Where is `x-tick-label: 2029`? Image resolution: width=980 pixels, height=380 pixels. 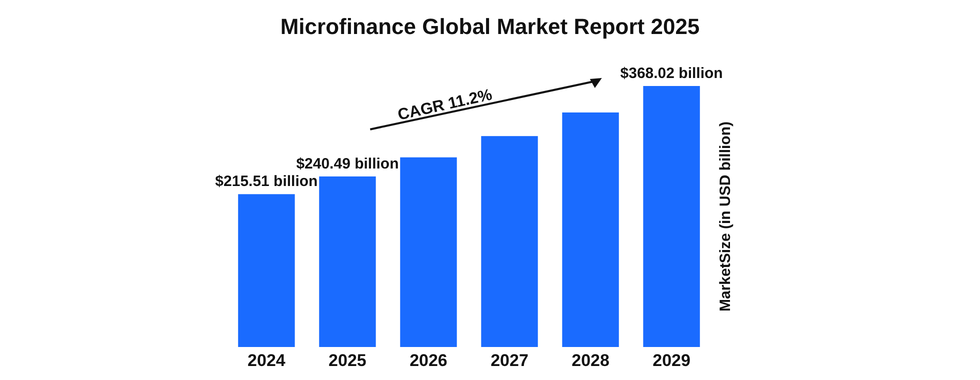
x-tick-label: 2029 is located at coordinates (671, 360).